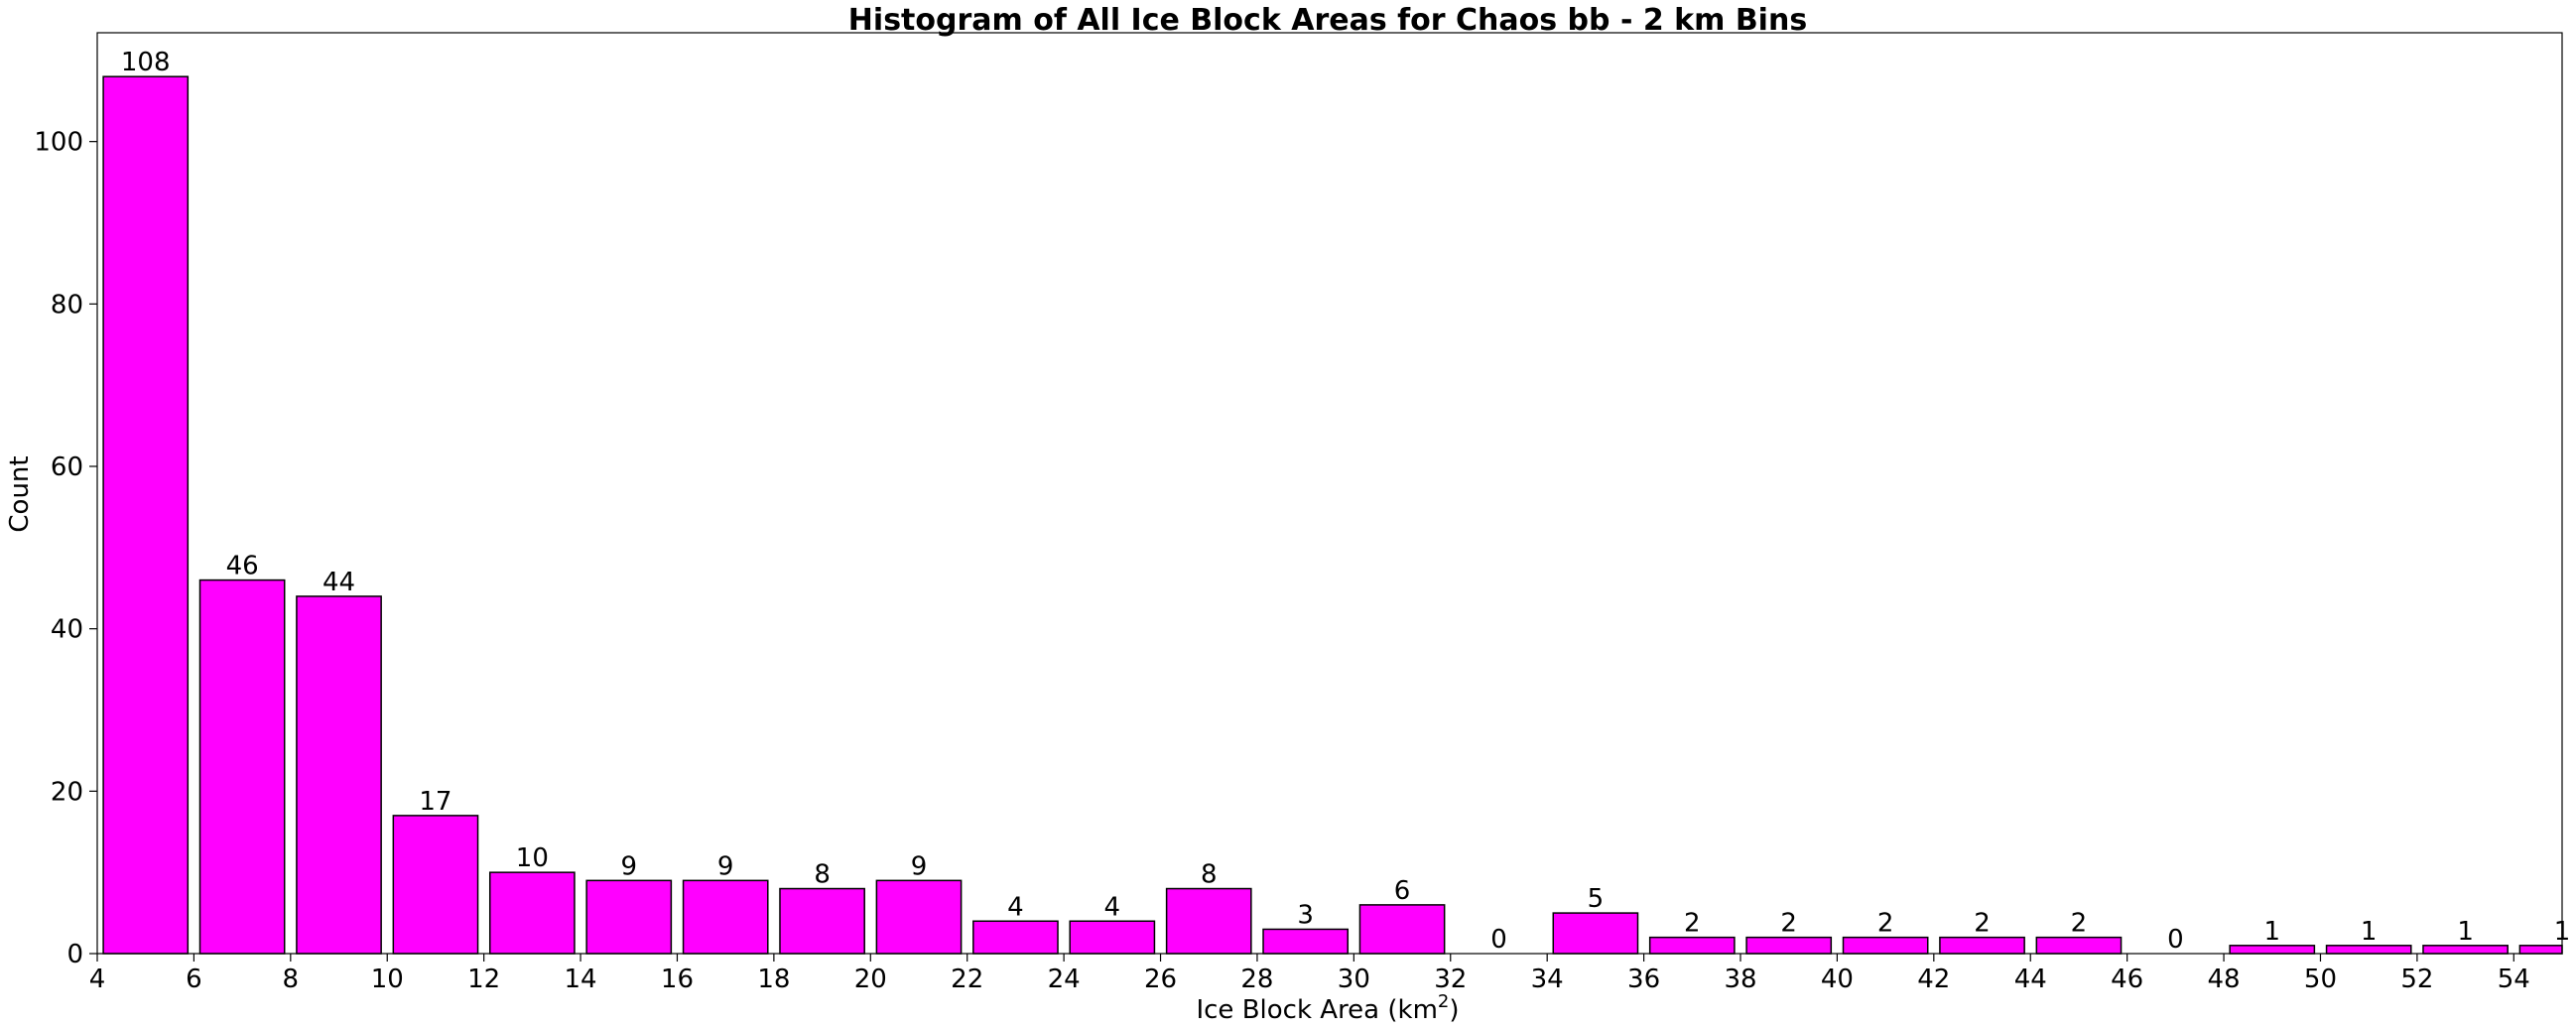  Describe the element at coordinates (1317, 1010) in the screenshot. I see `x-axis-label-main: Ice Block Area (km` at that location.